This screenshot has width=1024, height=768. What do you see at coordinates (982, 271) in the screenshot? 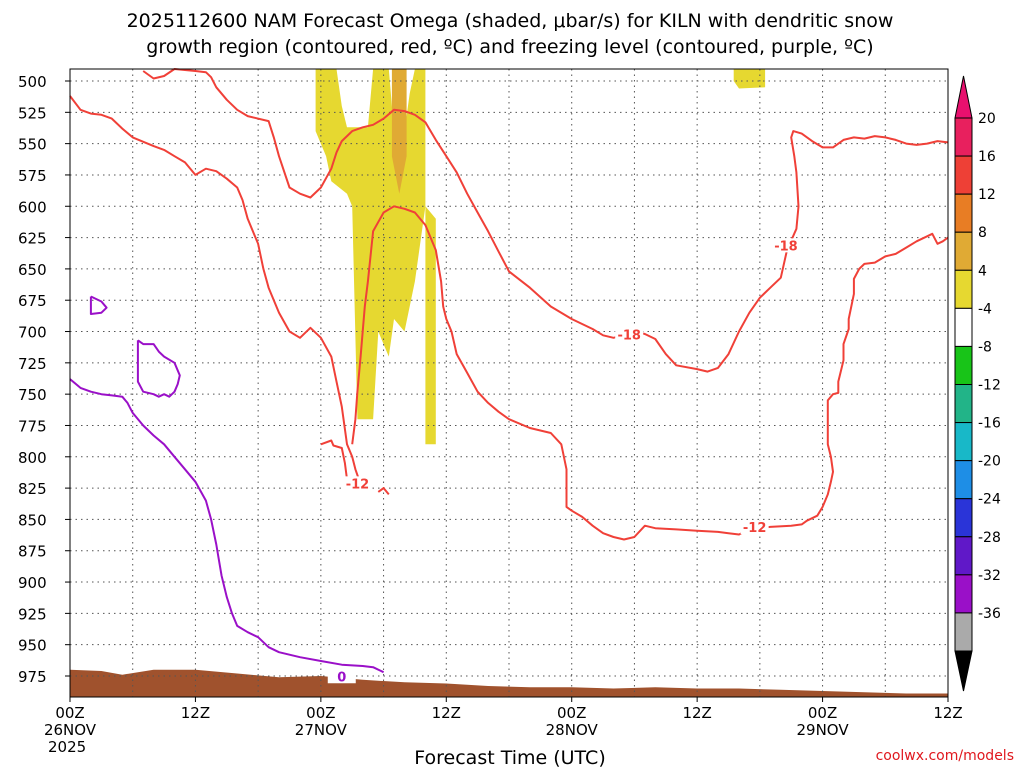
I see `colorbar-label-4: 4` at bounding box center [982, 271].